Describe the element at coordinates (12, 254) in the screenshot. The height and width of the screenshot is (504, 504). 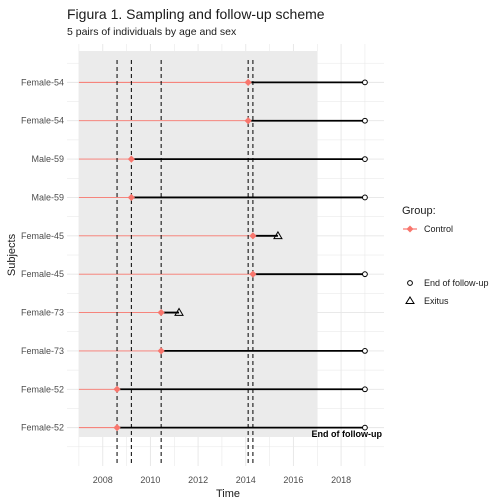
I see `y-axis-title: Subjects` at that location.